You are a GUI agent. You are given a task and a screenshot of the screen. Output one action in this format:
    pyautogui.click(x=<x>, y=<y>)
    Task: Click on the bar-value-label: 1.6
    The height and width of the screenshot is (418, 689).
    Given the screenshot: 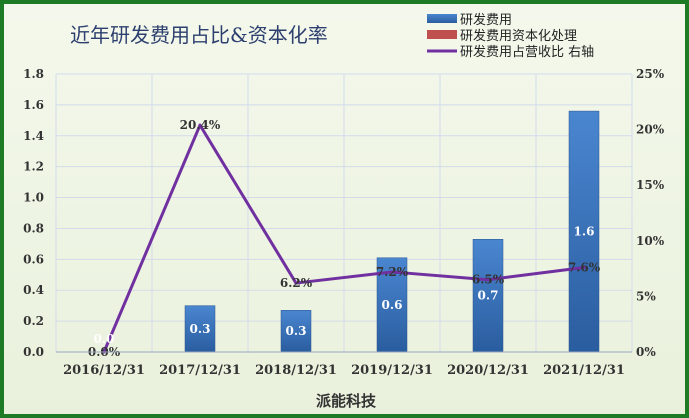 What is the action you would take?
    pyautogui.click(x=584, y=232)
    